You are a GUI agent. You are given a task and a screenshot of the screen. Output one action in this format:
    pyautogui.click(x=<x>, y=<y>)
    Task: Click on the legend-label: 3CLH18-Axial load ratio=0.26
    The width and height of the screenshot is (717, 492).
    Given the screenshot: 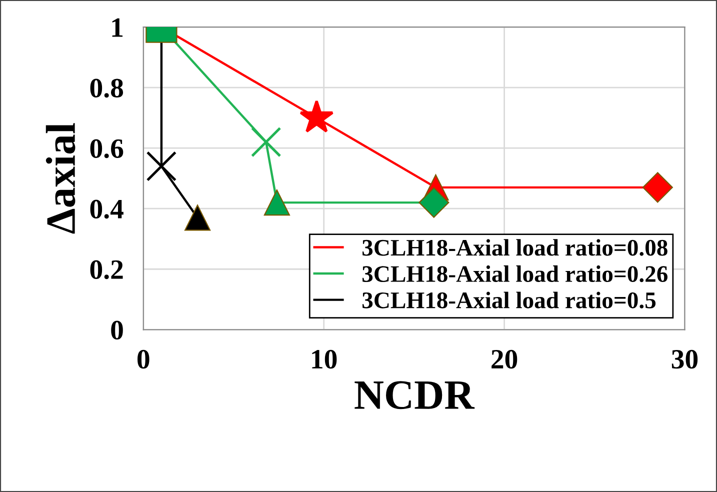 What is the action you would take?
    pyautogui.click(x=515, y=273)
    